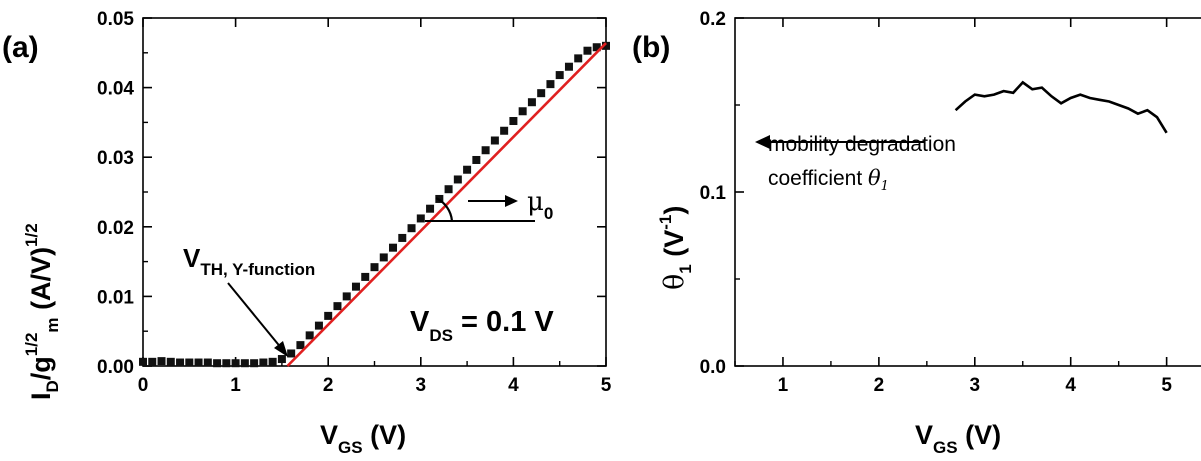 The height and width of the screenshot is (461, 1201). Describe the element at coordinates (879, 385) in the screenshot. I see `x-tick-label-b: 2` at that location.